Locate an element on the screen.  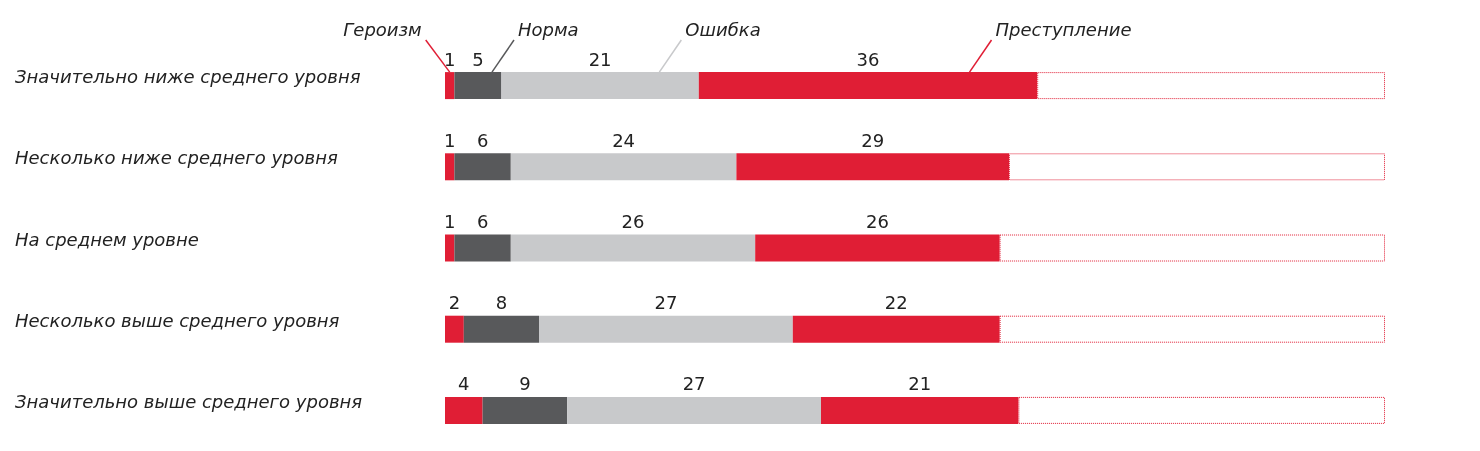
data-label: 29 is located at coordinates (873, 140).